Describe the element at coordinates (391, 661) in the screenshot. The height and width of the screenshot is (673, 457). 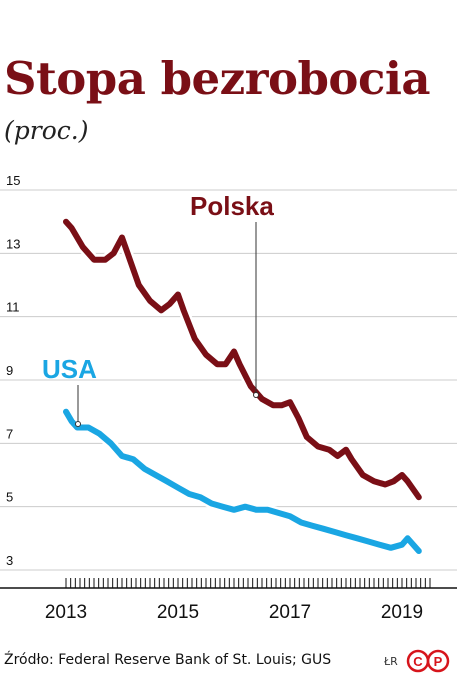
I see `author-credit: ŁR` at that location.